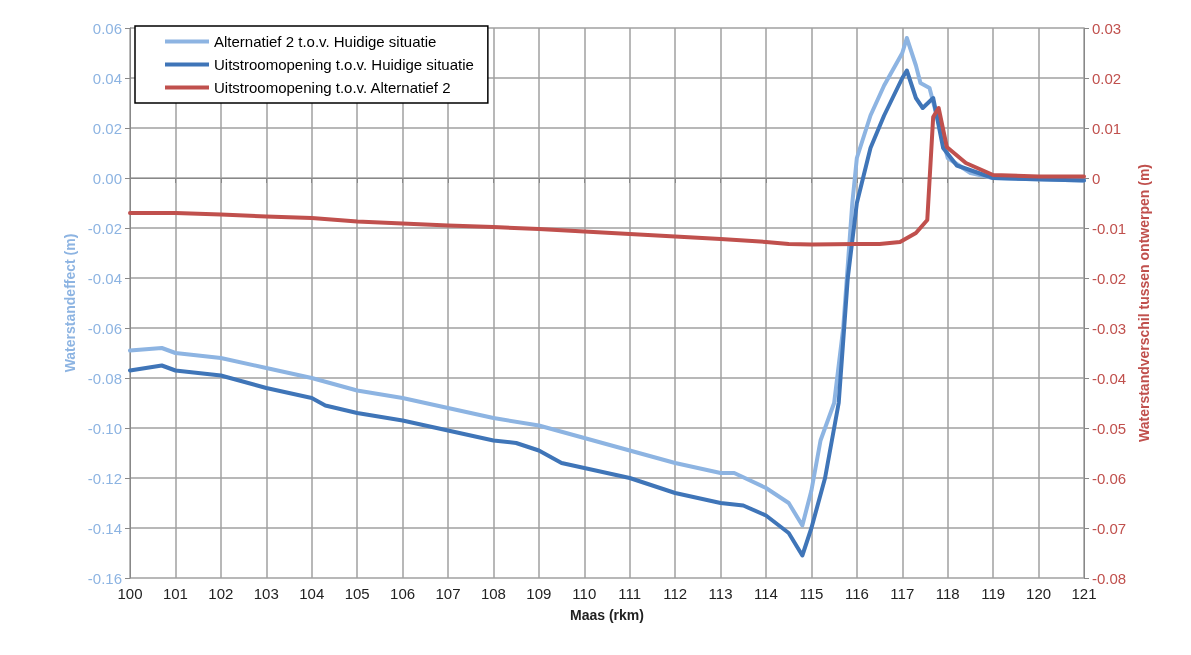  I want to click on x-tick-label: 120, so click(1039, 593).